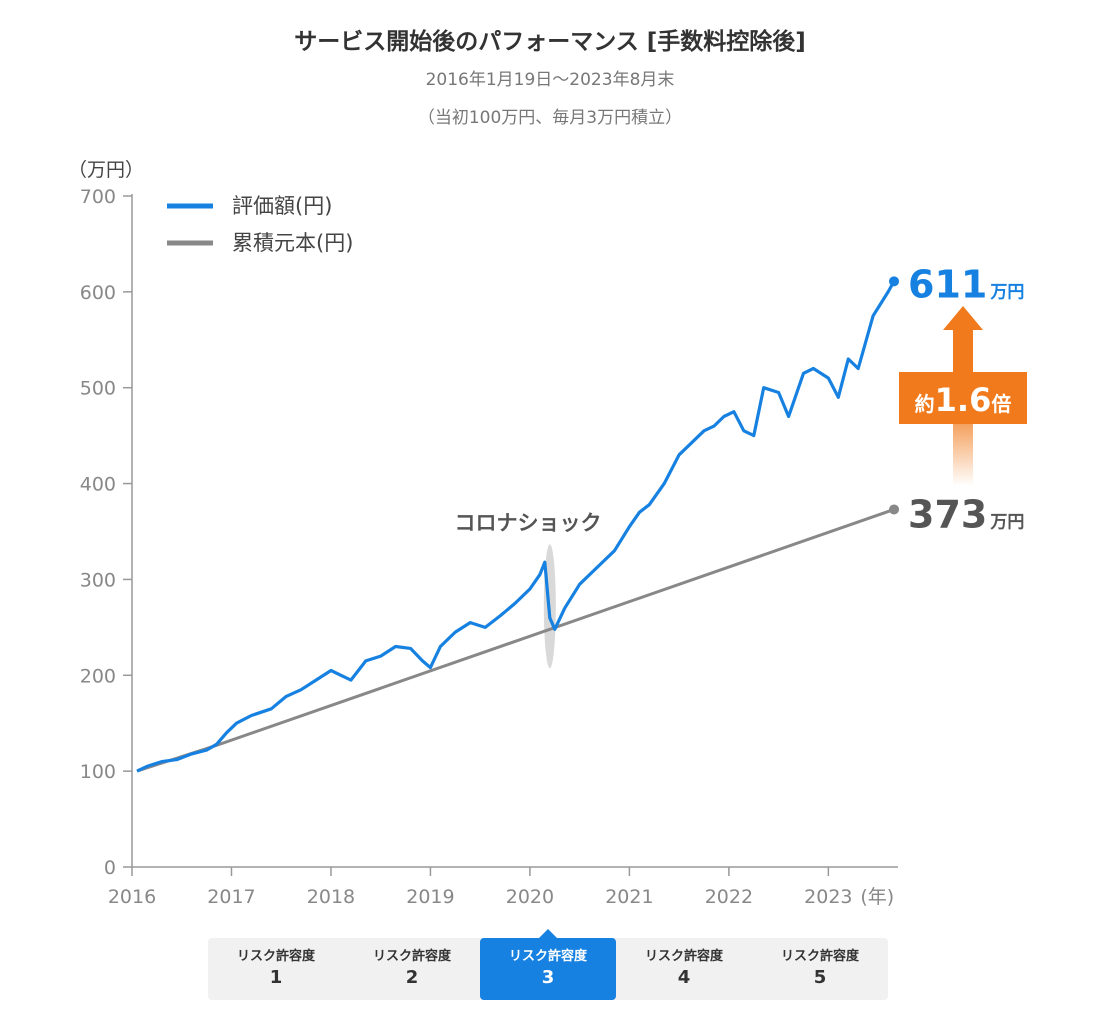  Describe the element at coordinates (110, 868) in the screenshot. I see `y-tick-label: 0` at that location.